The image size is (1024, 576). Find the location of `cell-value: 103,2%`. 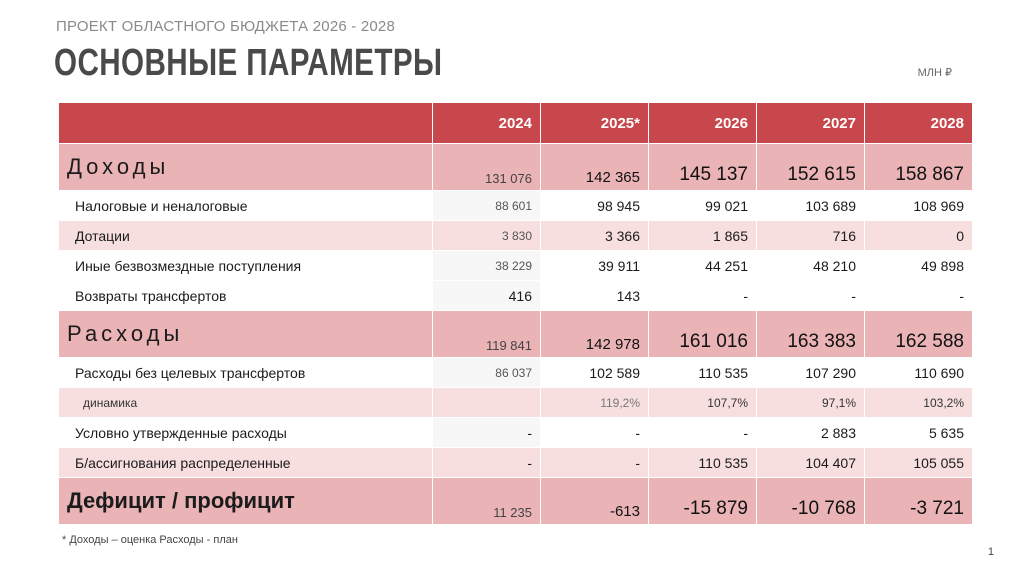

cell-value: 103,2% is located at coordinates (918, 402).